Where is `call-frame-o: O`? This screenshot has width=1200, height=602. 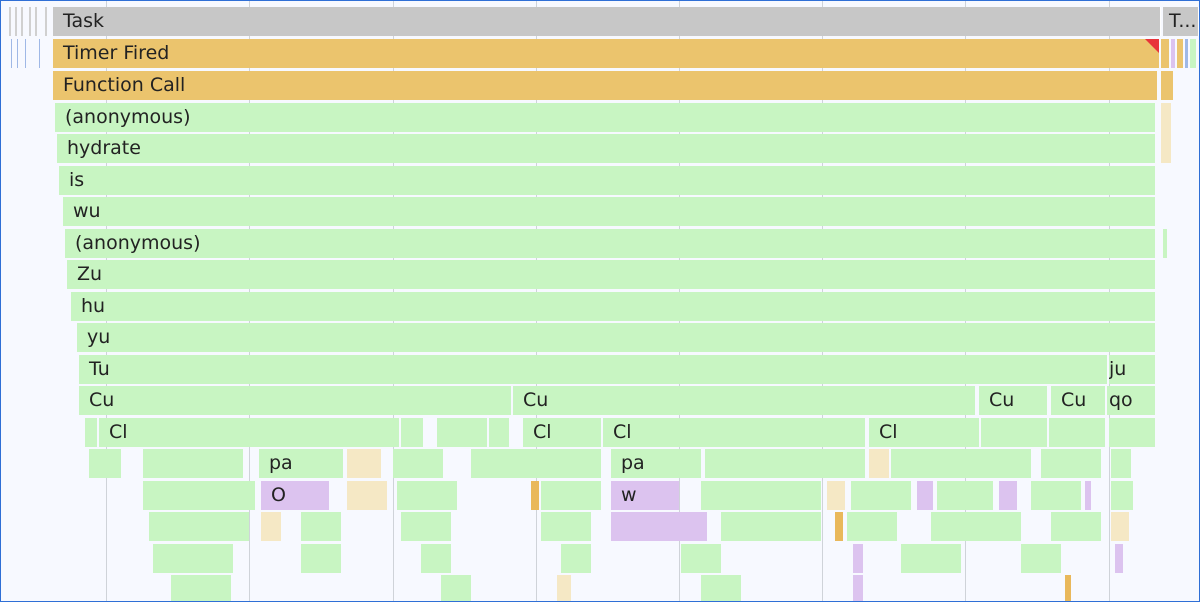
call-frame-o: O is located at coordinates (295, 495).